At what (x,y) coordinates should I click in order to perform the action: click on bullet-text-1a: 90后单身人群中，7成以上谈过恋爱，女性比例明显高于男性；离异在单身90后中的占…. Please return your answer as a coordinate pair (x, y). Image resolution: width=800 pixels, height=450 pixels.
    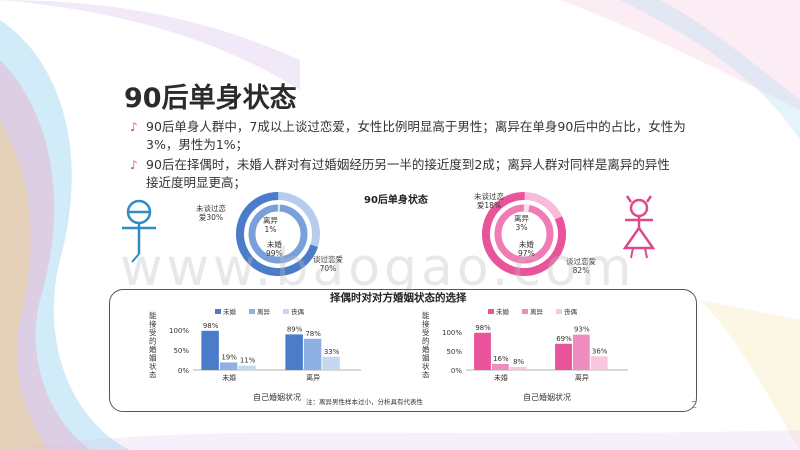
    Looking at the image, I should click on (416, 126).